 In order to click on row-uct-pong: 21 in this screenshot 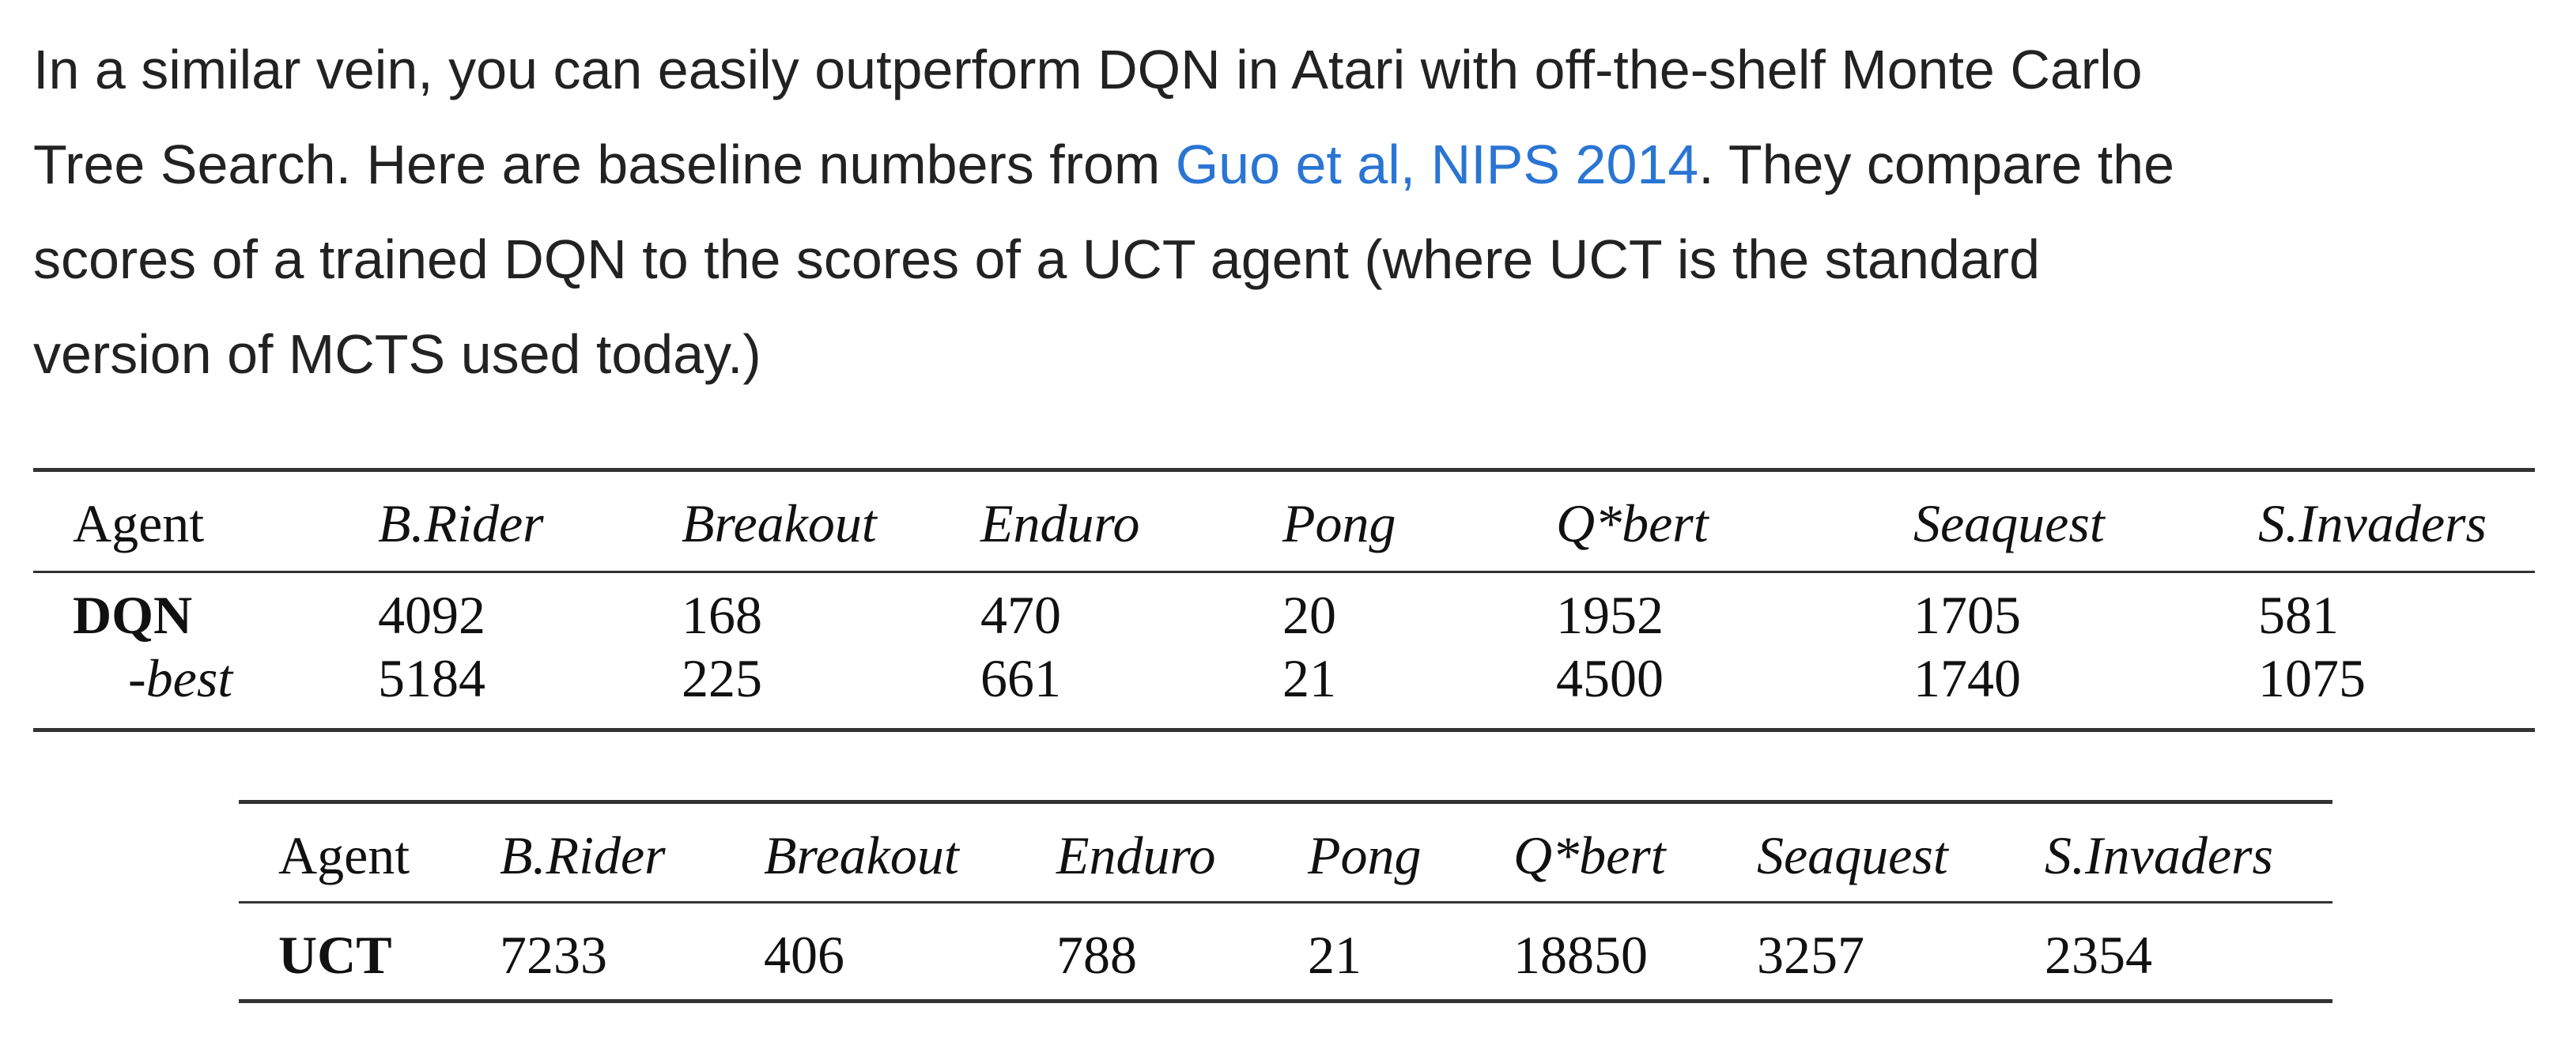, I will do `click(1335, 955)`.